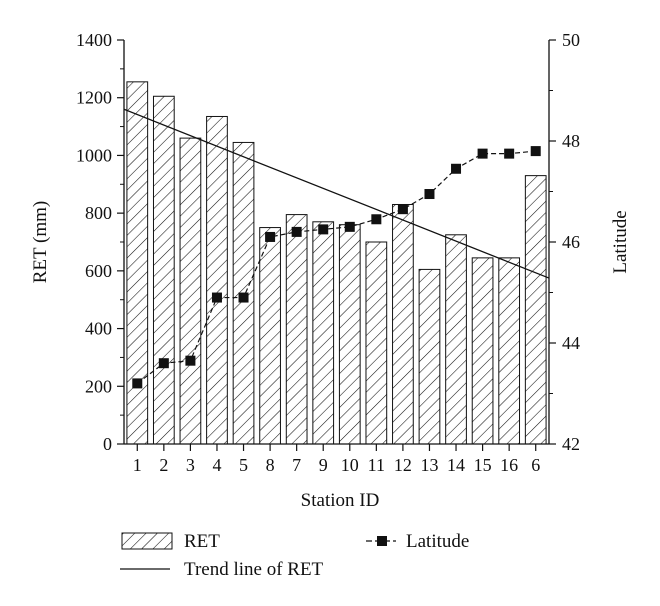 This screenshot has height=606, width=660. What do you see at coordinates (509, 465) in the screenshot?
I see `x-tick-label: 16` at bounding box center [509, 465].